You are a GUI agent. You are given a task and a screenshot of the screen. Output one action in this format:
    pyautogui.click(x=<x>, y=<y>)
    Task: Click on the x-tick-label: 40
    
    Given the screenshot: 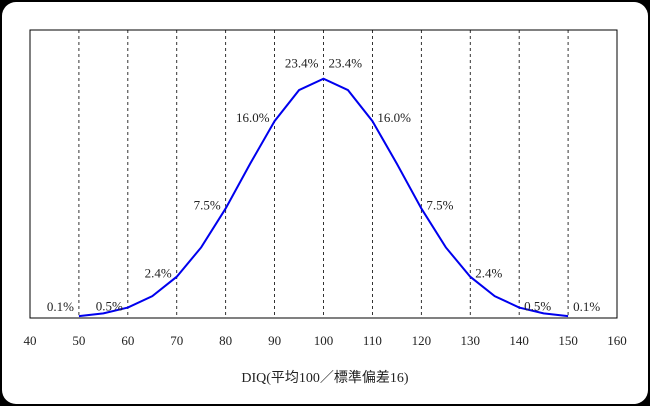 What is the action you would take?
    pyautogui.click(x=30, y=340)
    